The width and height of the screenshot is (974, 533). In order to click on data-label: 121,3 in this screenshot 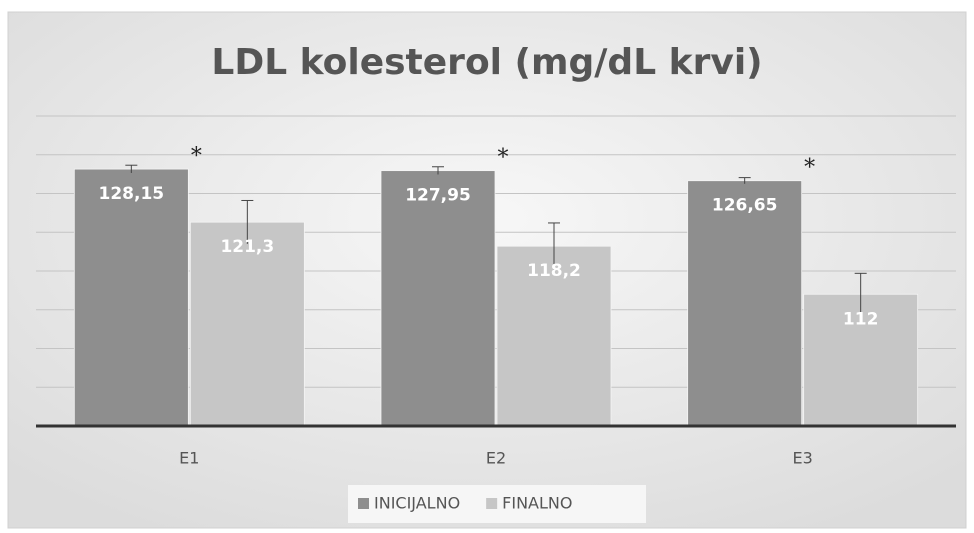, I will do `click(247, 247)`.